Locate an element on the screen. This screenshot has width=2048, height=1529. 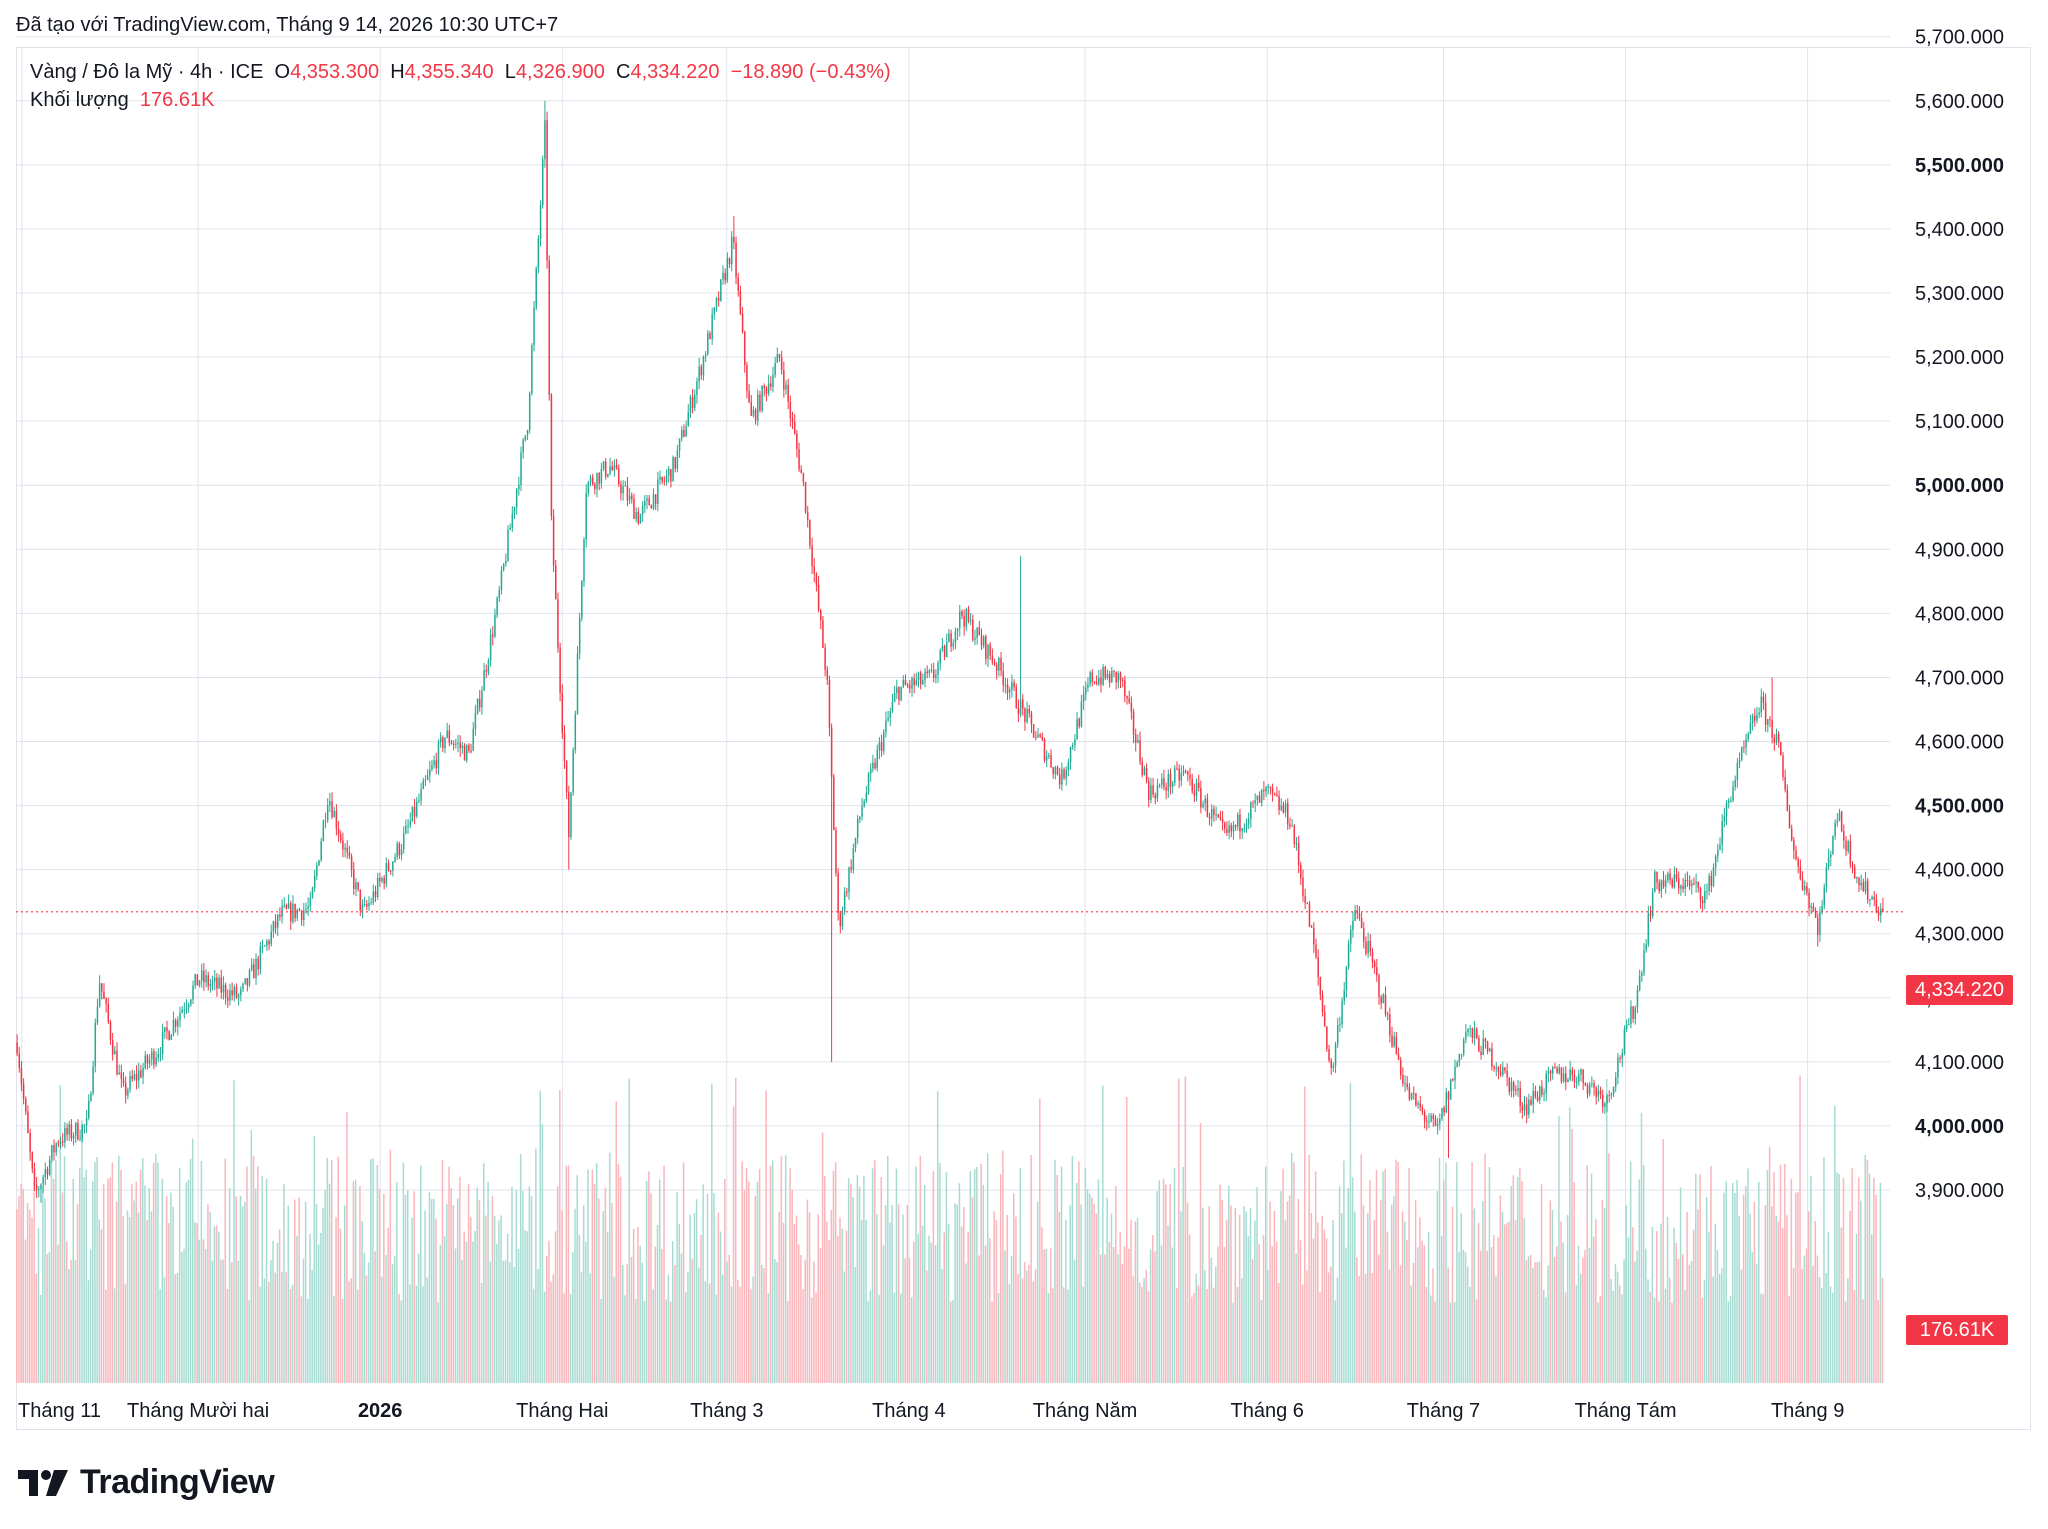
tradingview-brand: TradingView is located at coordinates (146, 1482).